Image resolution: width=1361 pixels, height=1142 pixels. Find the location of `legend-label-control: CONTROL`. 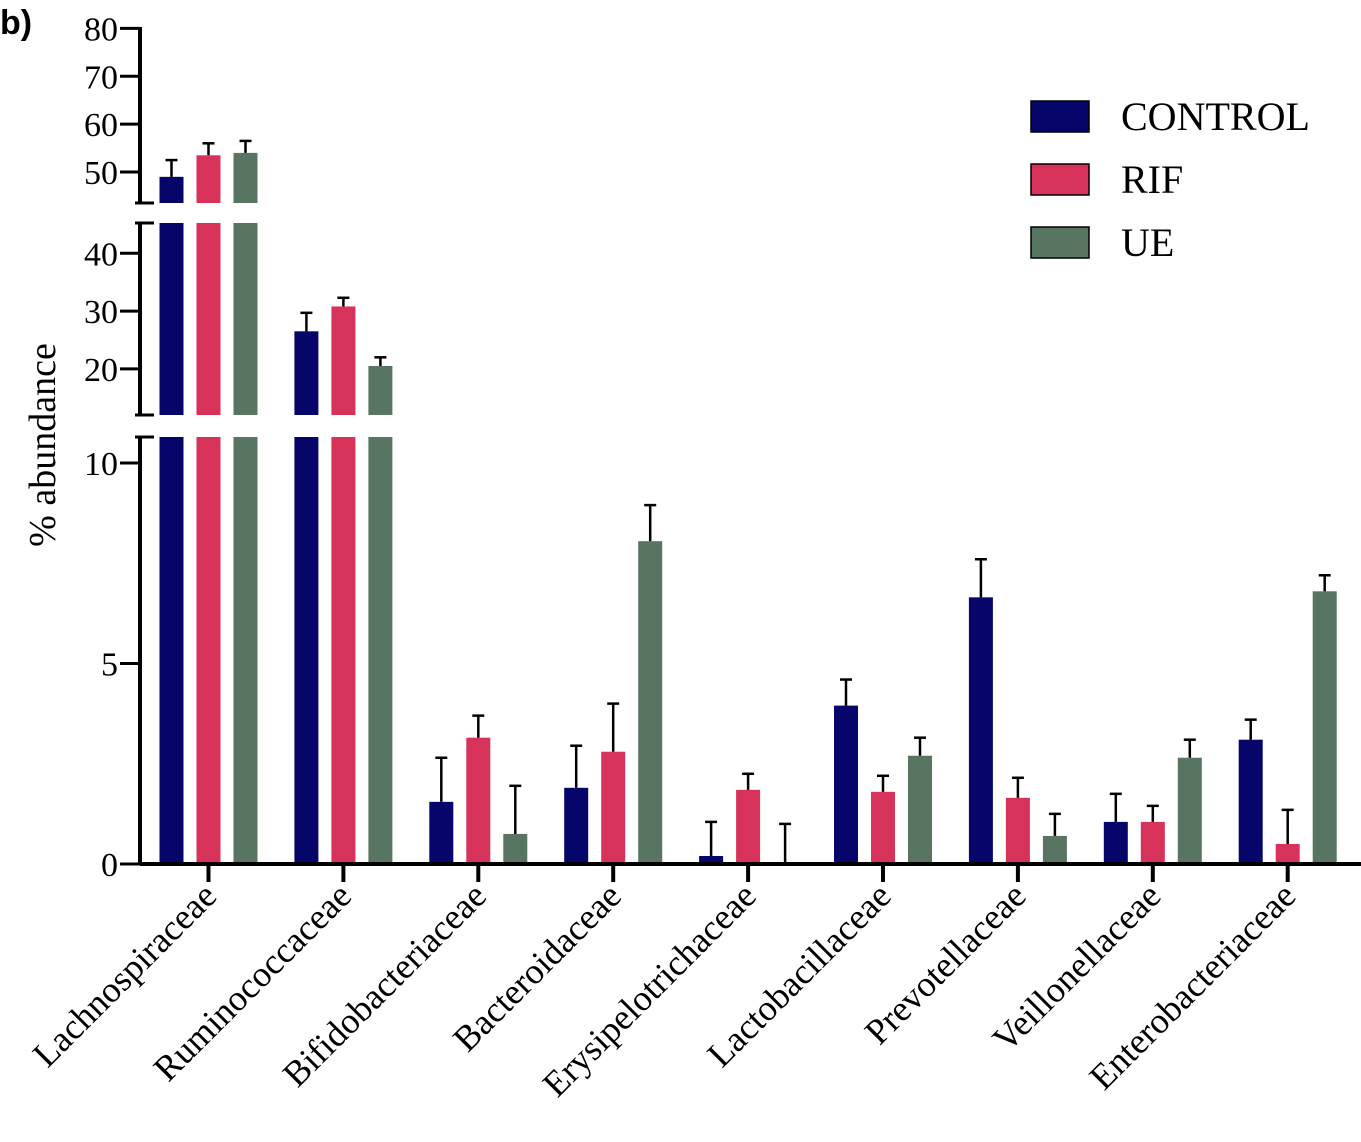

legend-label-control: CONTROL is located at coordinates (1215, 116).